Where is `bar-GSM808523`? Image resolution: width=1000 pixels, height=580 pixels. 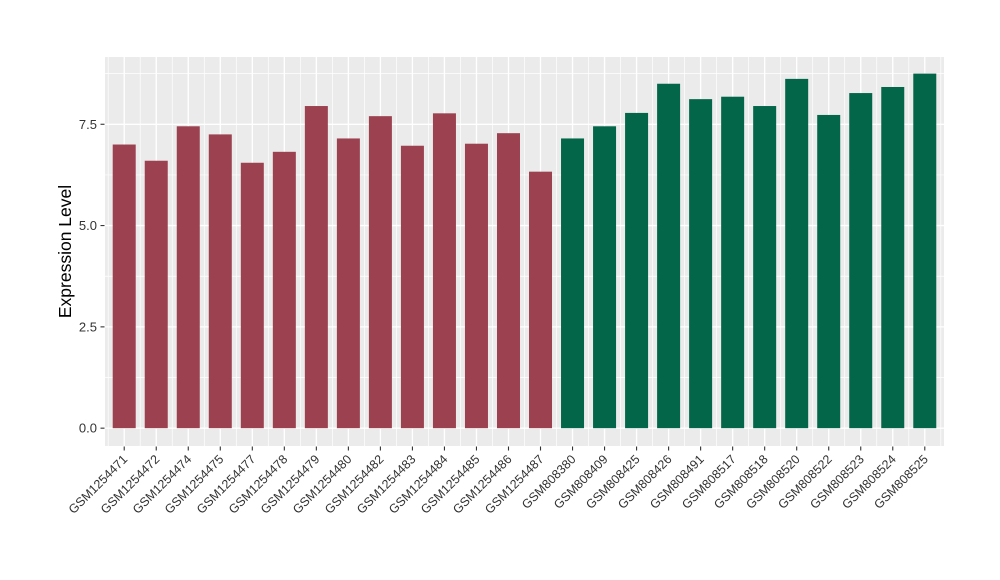
bar-GSM808523 is located at coordinates (861, 261).